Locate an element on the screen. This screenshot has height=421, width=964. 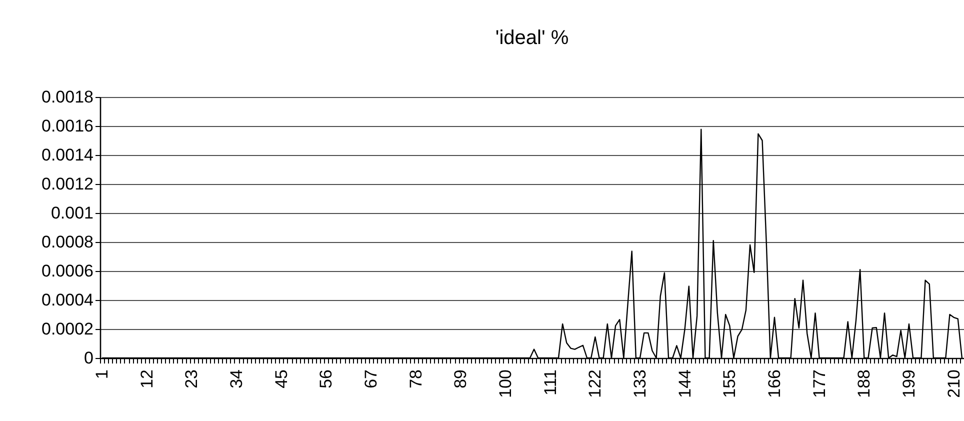
y-tick-label: 0.0014 is located at coordinates (68, 155).